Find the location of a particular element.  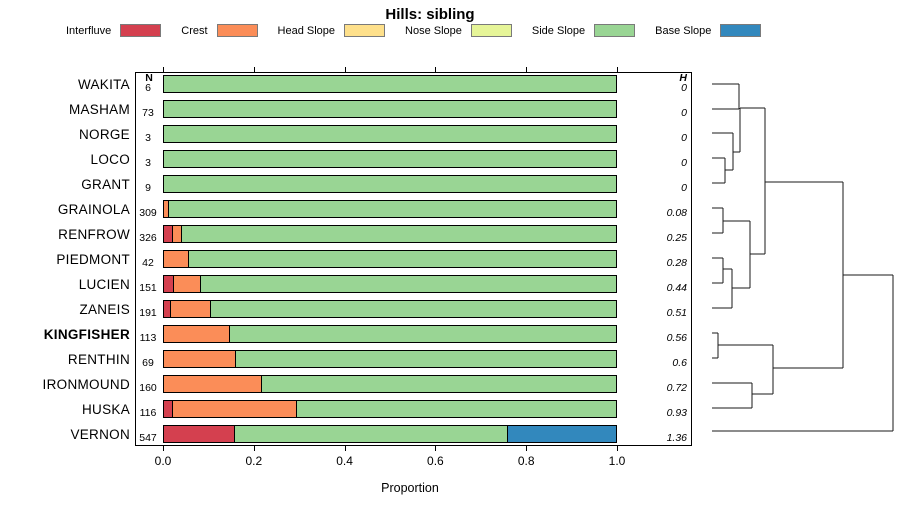

axis-tick-label: 0.2 is located at coordinates (254, 461).